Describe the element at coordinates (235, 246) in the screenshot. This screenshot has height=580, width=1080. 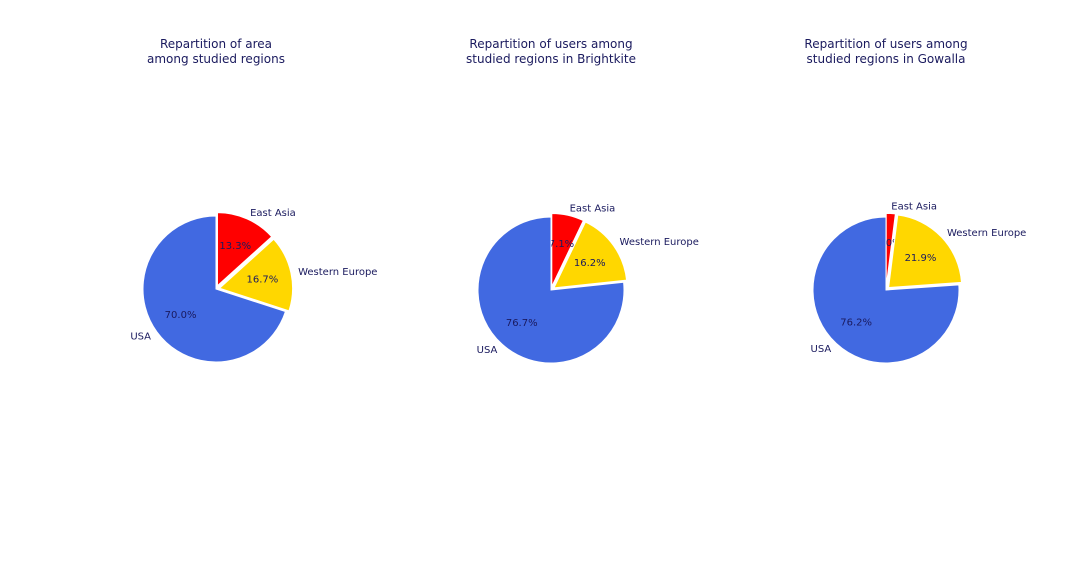
I see `slice-percent-label: 13.3%` at that location.